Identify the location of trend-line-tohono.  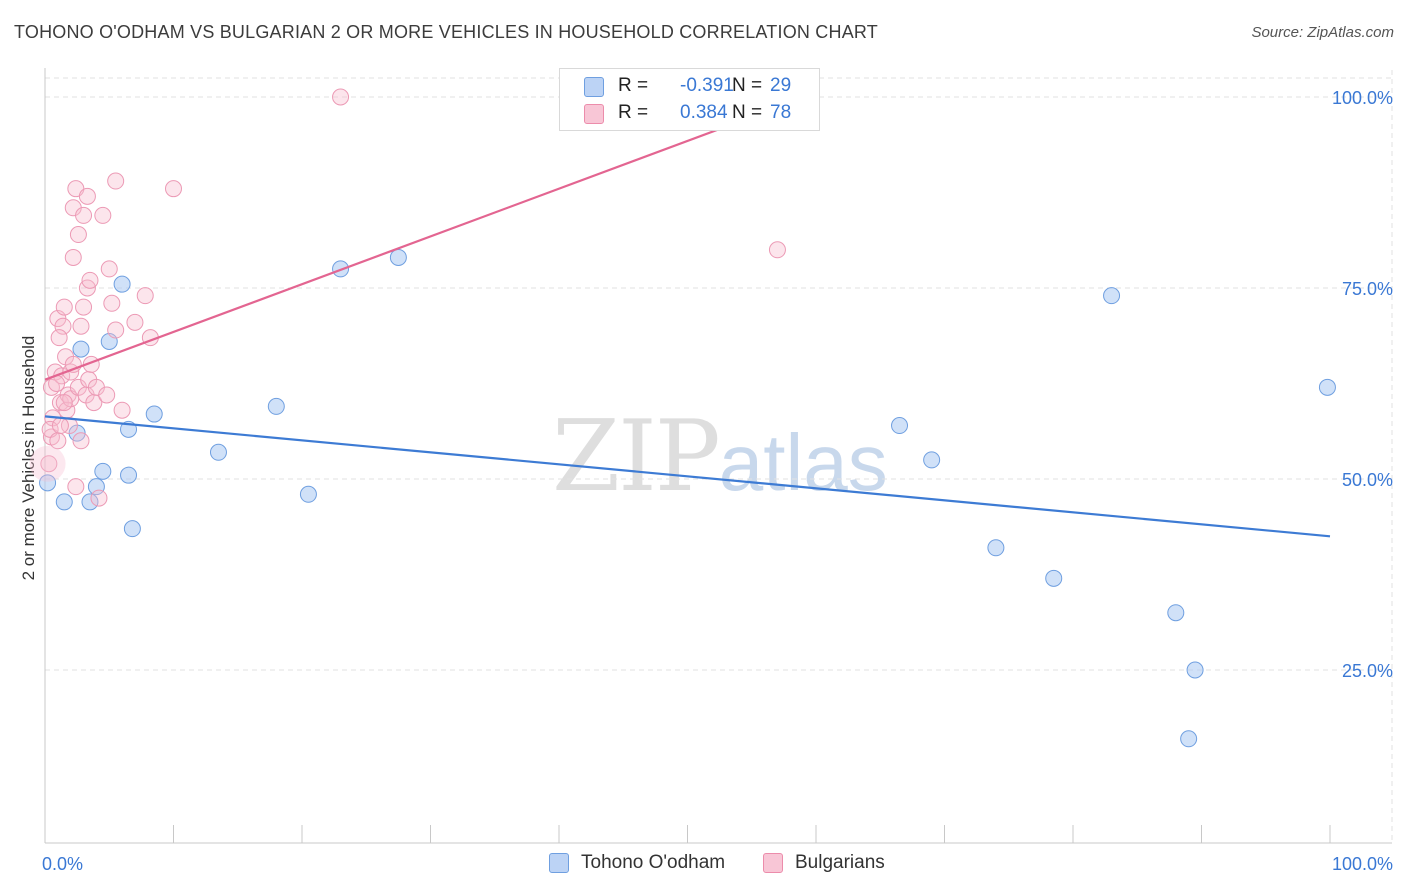
(687, 476).